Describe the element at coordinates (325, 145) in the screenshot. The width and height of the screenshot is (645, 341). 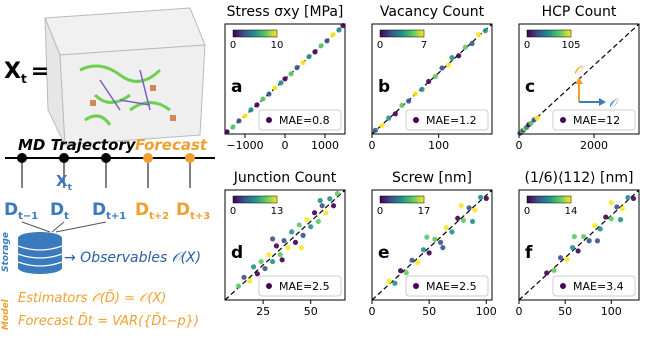
I see `x-tick-label: 1000` at that location.